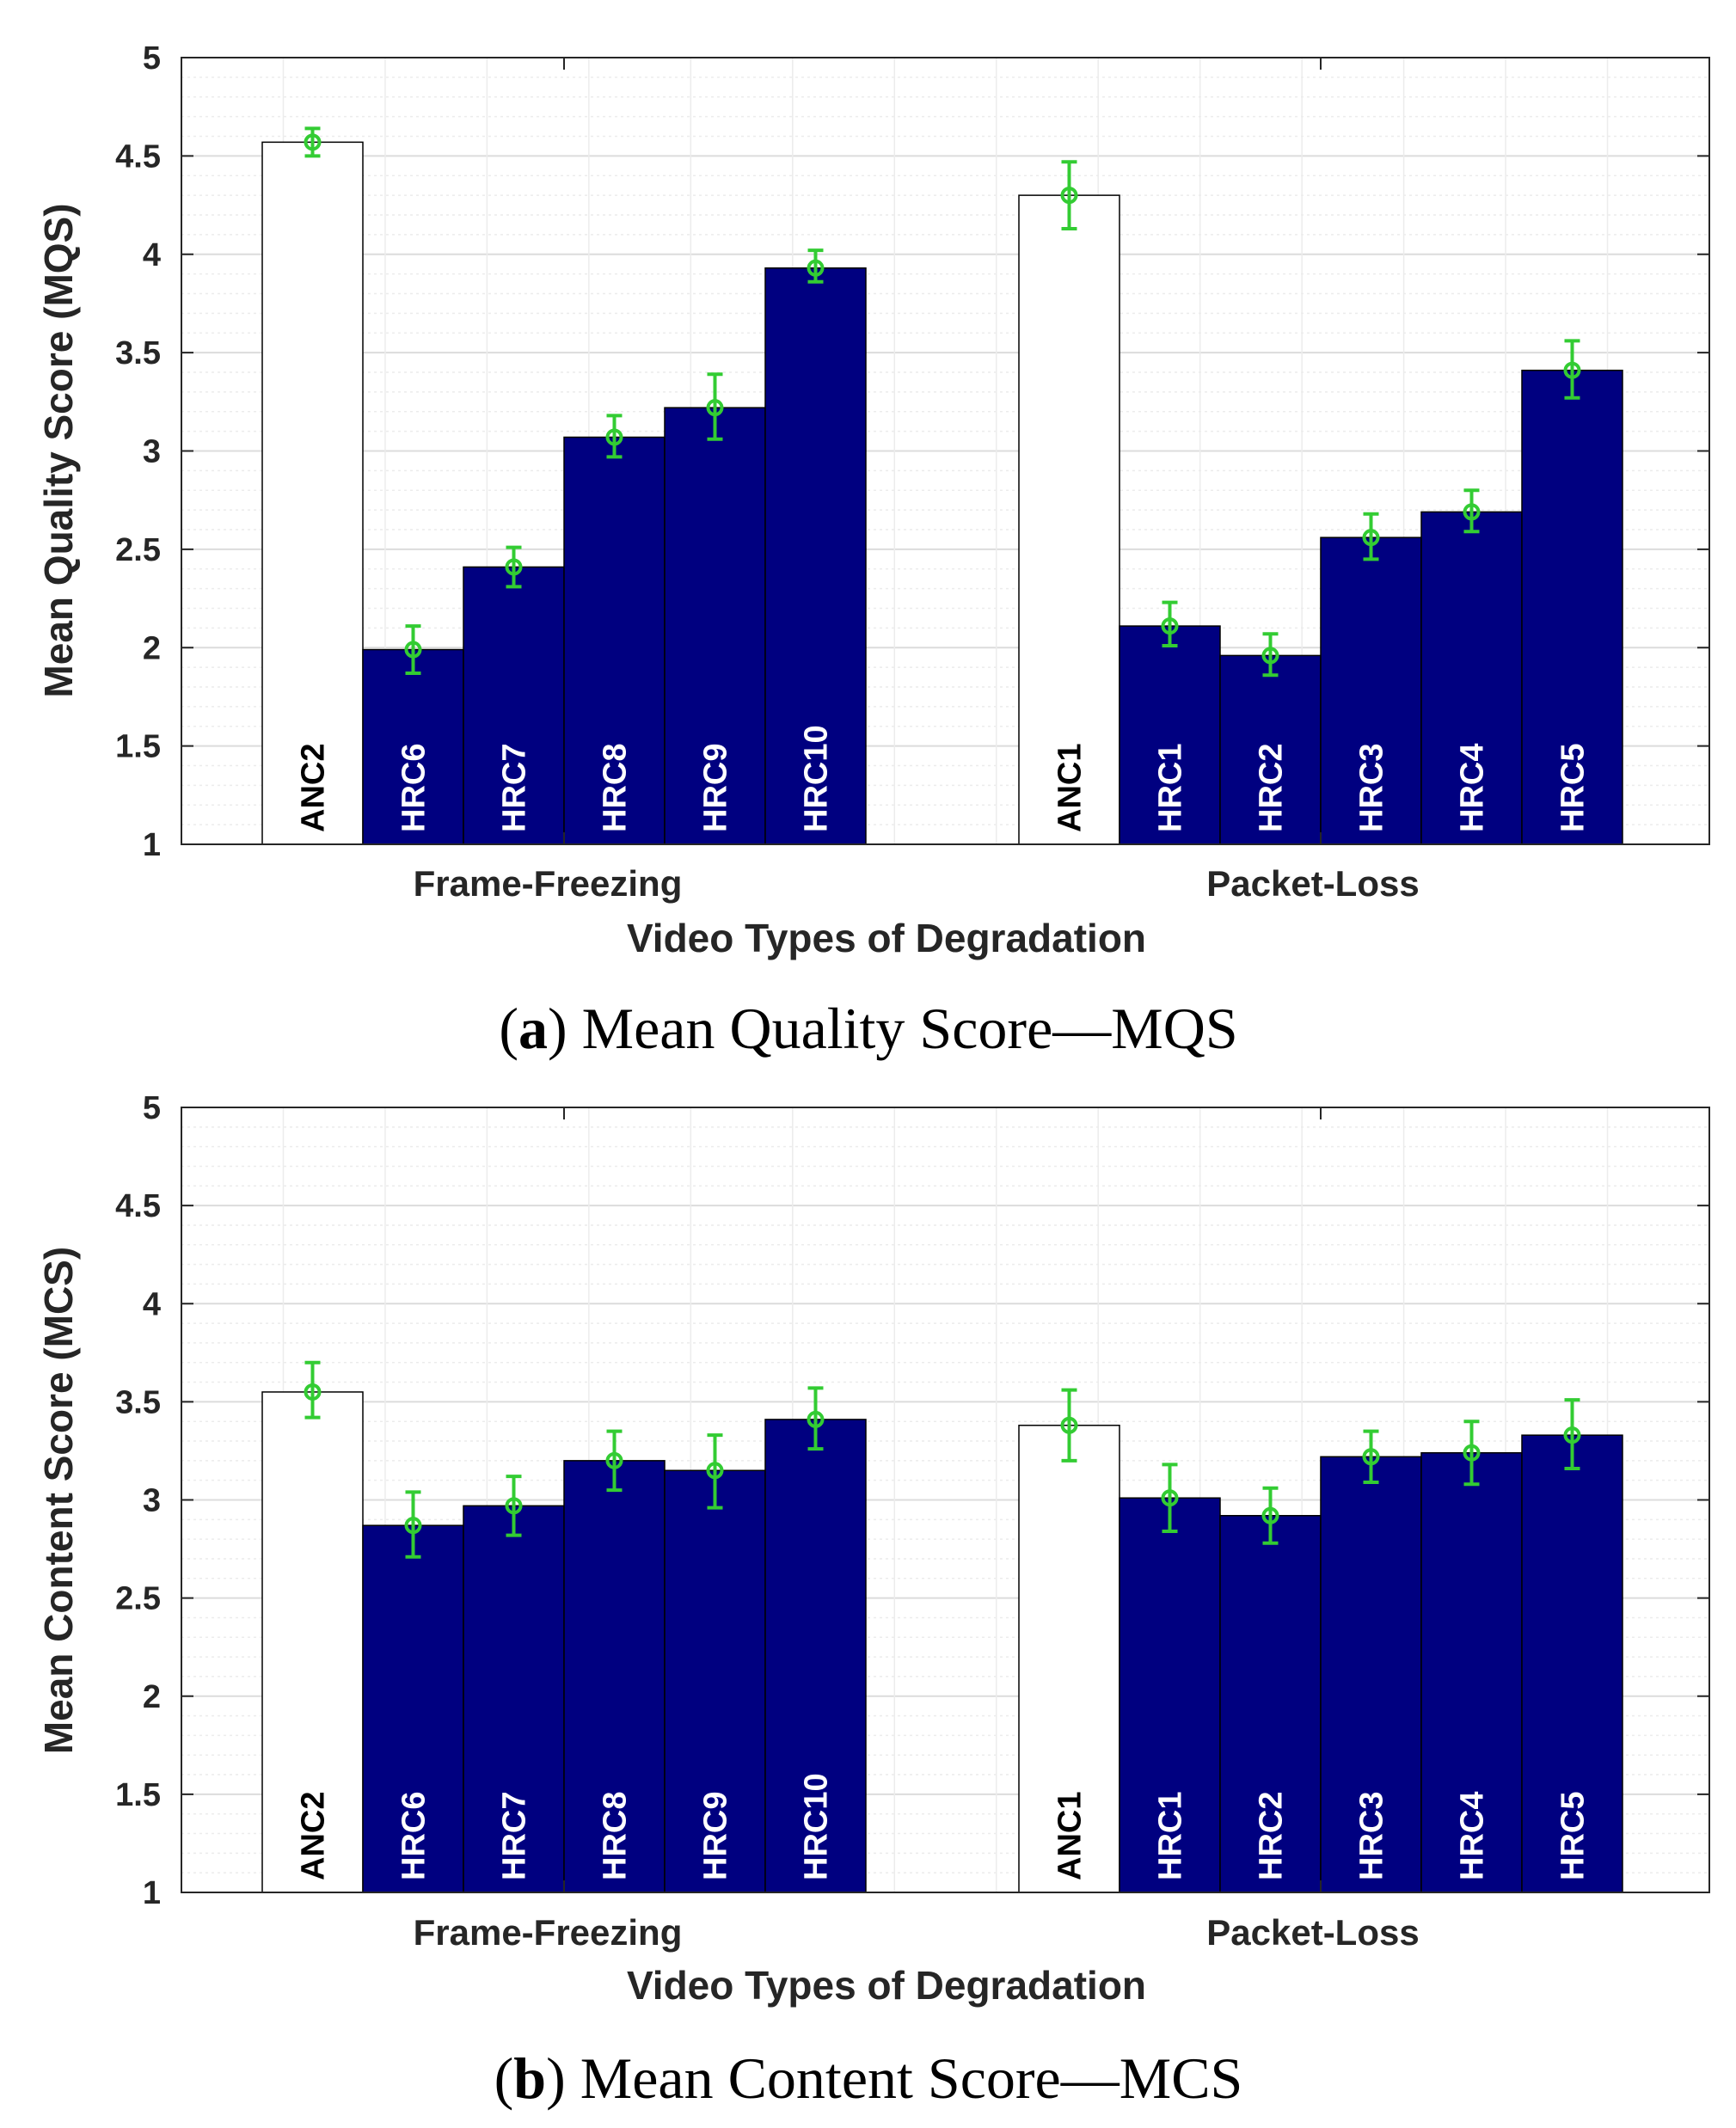 Image resolution: width=1736 pixels, height=2128 pixels. Describe the element at coordinates (1171, 788) in the screenshot. I see `bar-label-hrc1: HRC1` at that location.